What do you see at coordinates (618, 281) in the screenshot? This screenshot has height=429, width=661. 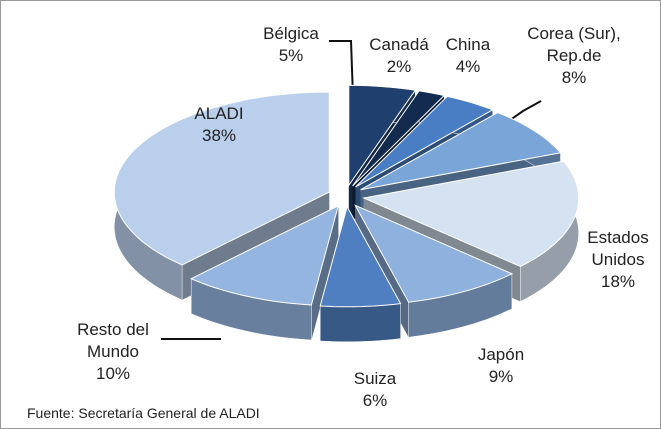 I see `value-label: 18%` at bounding box center [618, 281].